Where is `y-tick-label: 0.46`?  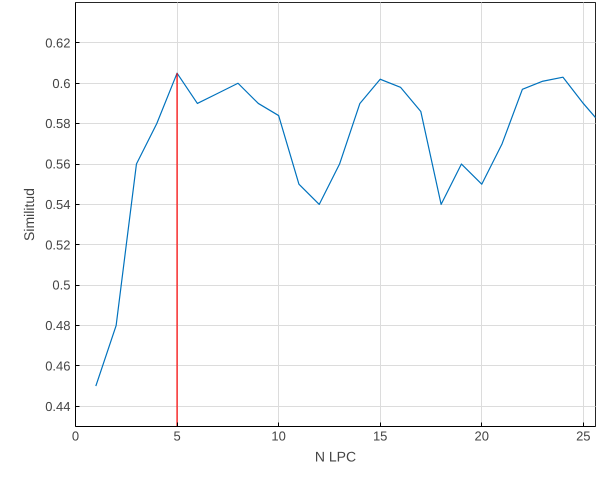
y-tick-label: 0.46 is located at coordinates (58, 366).